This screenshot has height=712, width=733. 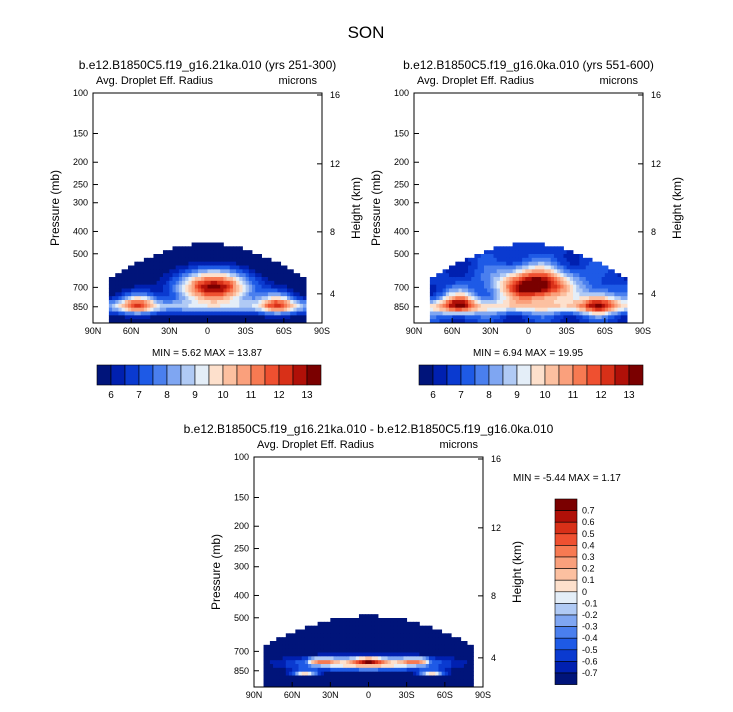 What do you see at coordinates (207, 353) in the screenshot?
I see `min-max-stats: MIN = 5.62 MAX = 13.87` at bounding box center [207, 353].